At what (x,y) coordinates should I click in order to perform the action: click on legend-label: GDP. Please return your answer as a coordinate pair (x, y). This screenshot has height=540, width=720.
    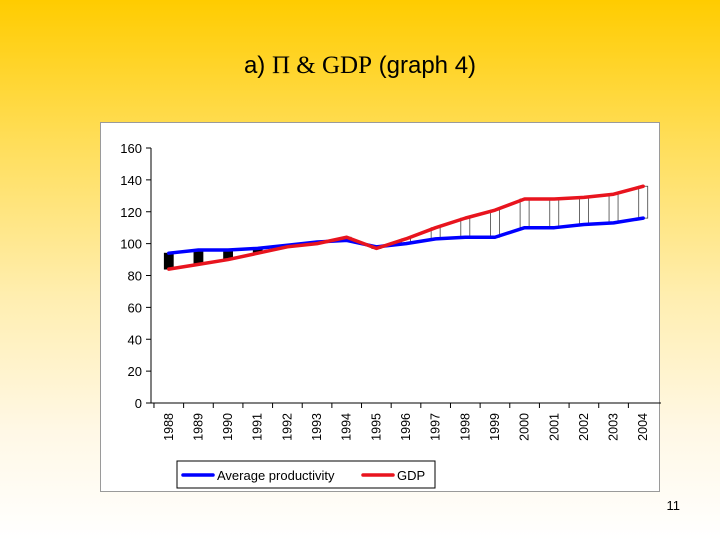
    Looking at the image, I should click on (411, 475).